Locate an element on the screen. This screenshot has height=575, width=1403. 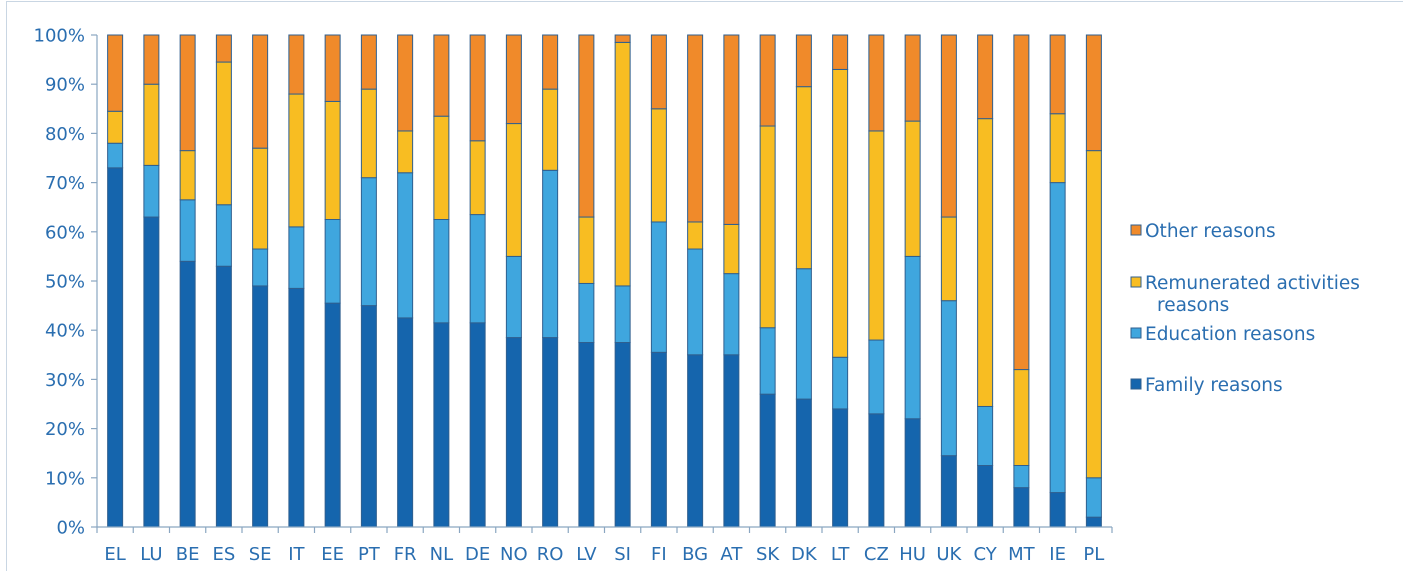
bar-segment-de-s2 is located at coordinates (477, 178).